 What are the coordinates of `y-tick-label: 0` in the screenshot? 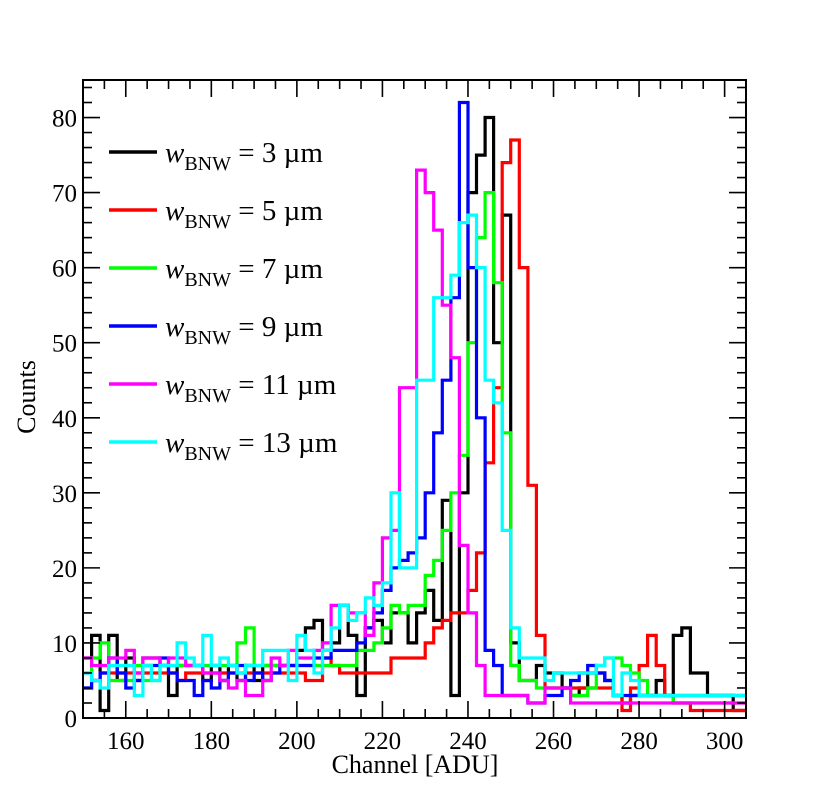 It's located at (71, 719).